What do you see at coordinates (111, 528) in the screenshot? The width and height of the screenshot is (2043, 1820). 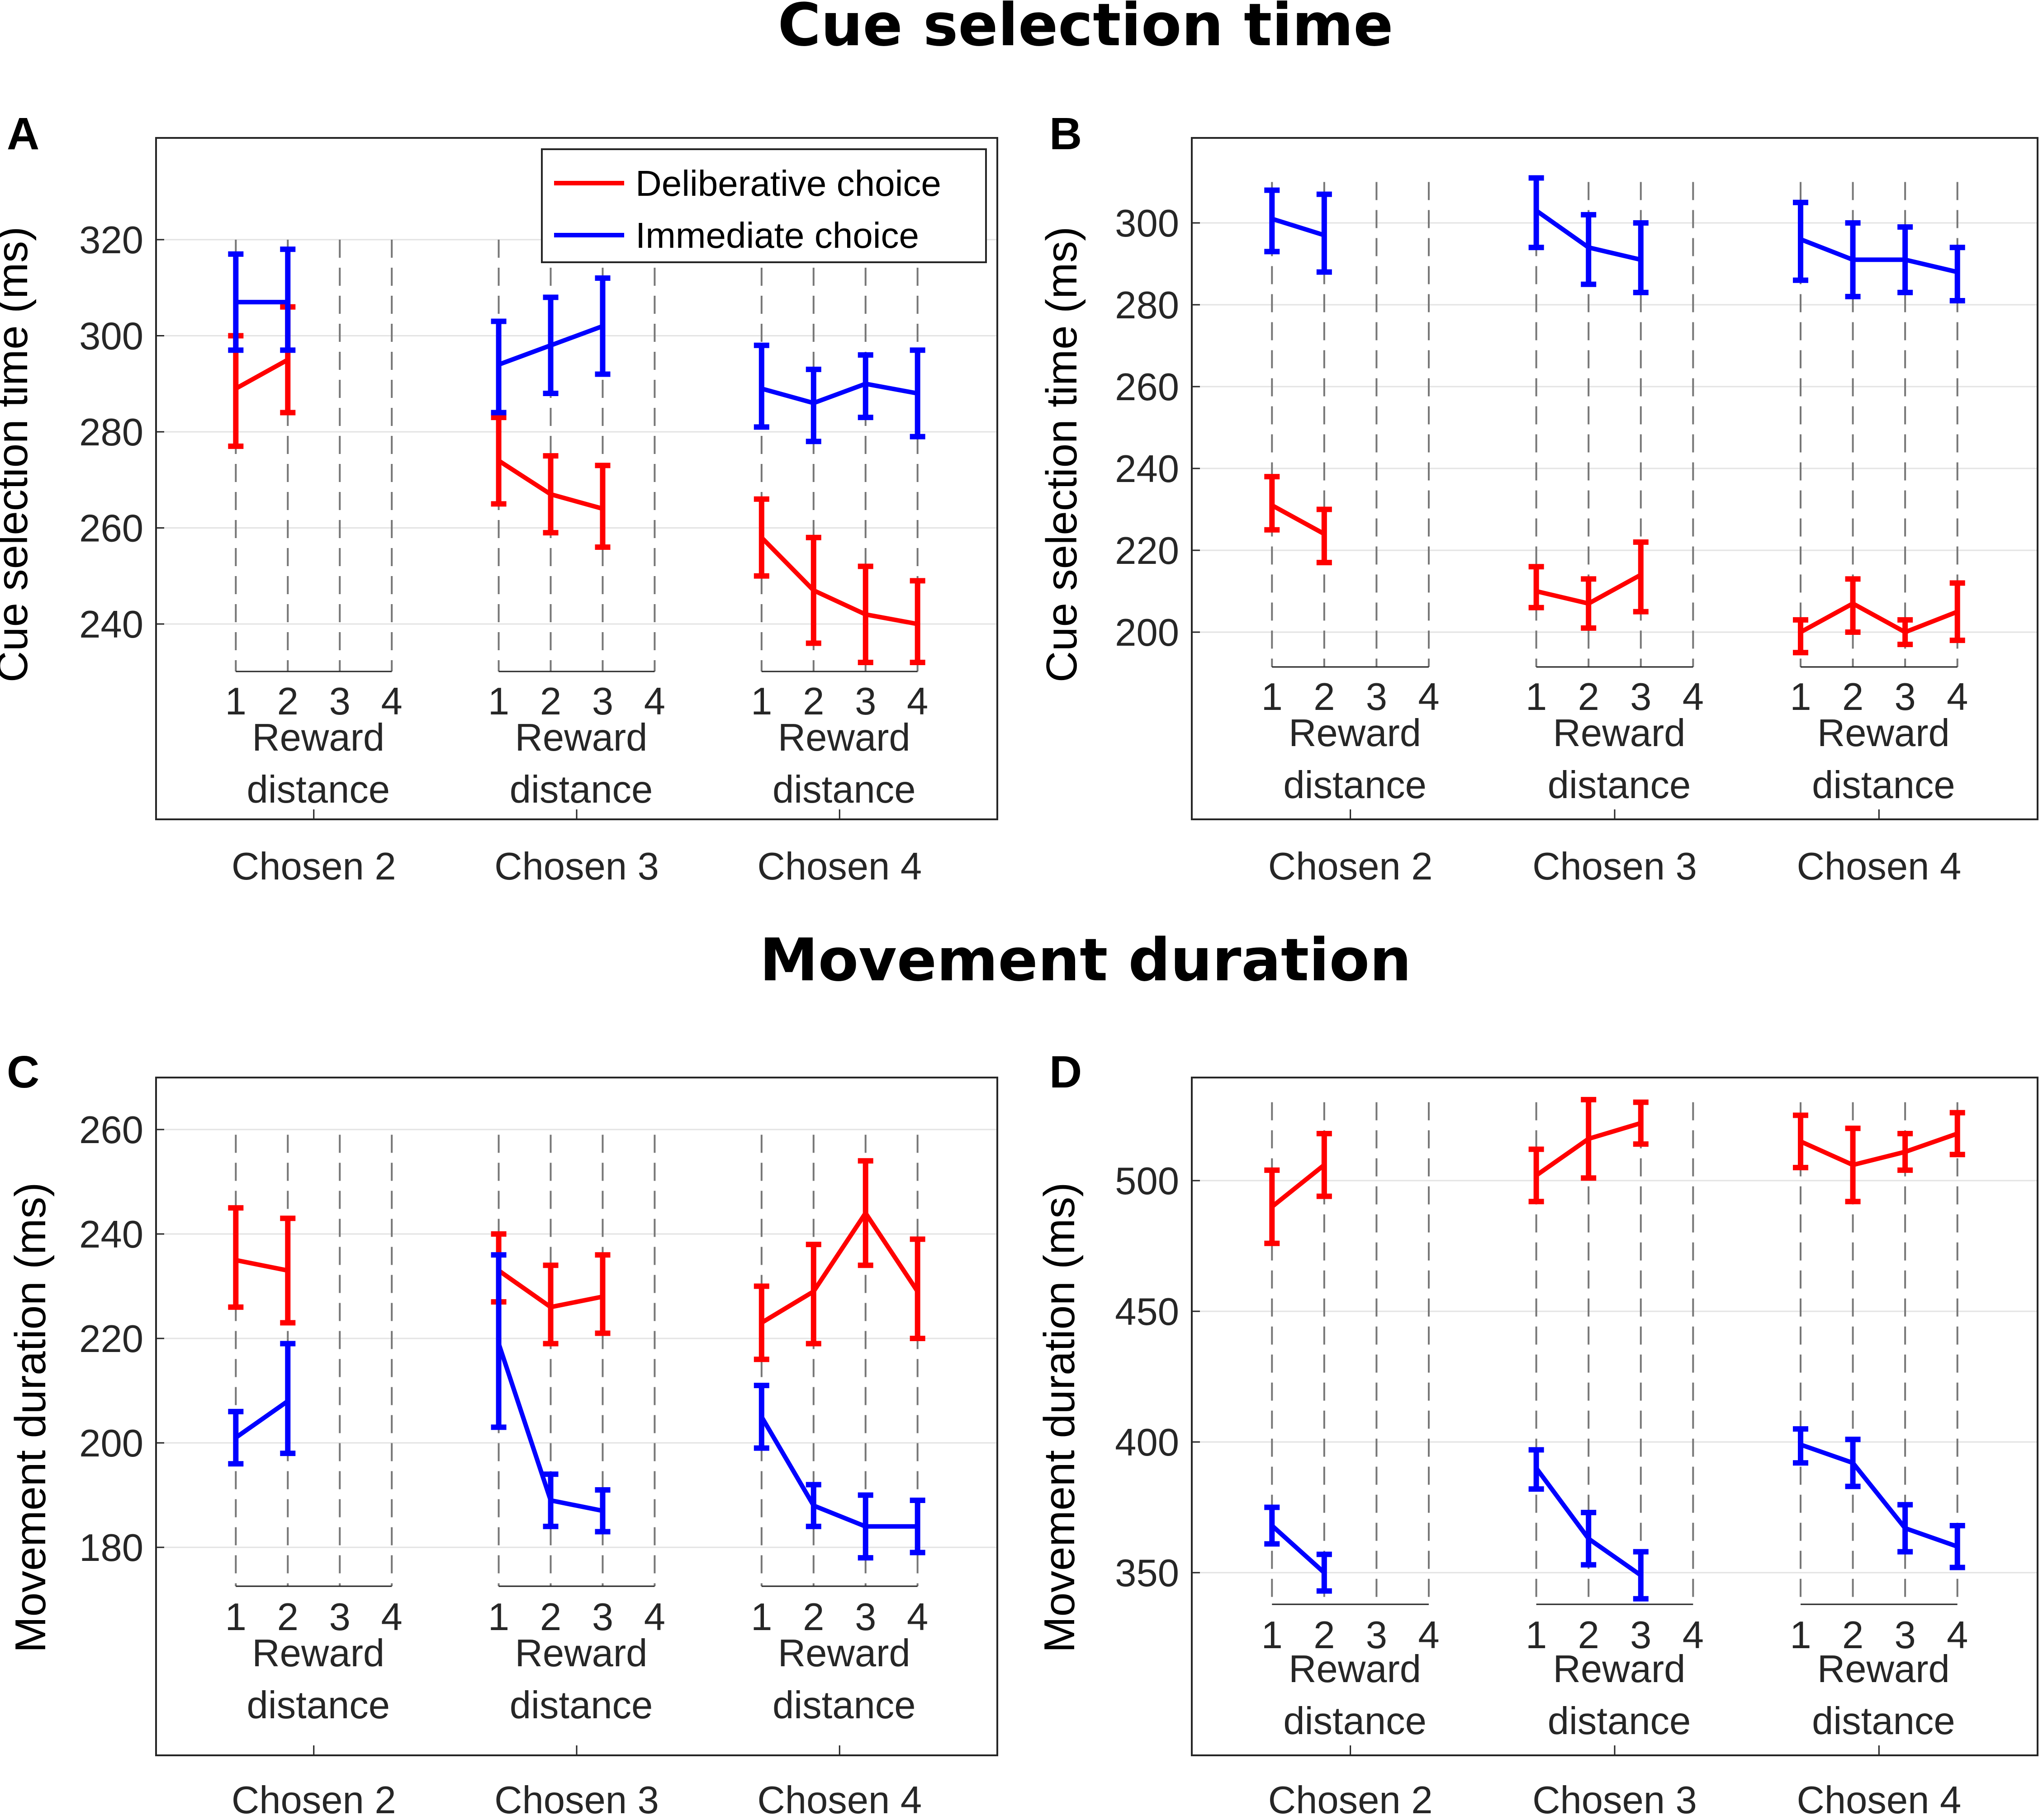 I see `y-tick-label: 260` at bounding box center [111, 528].